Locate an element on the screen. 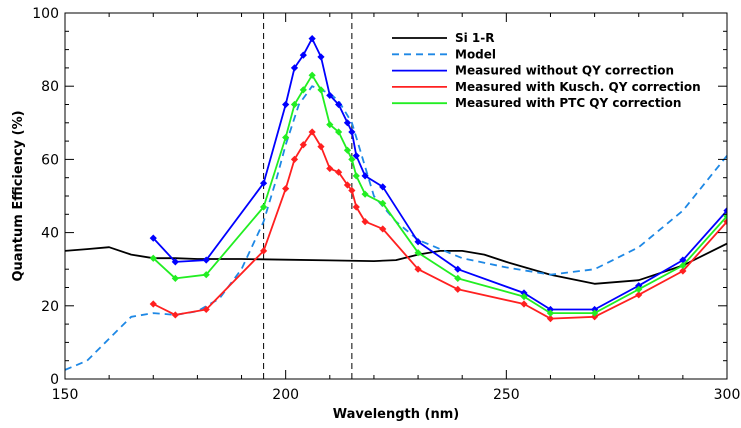 The width and height of the screenshot is (741, 428). legend-label: Measured with PTC QY correction is located at coordinates (568, 103).